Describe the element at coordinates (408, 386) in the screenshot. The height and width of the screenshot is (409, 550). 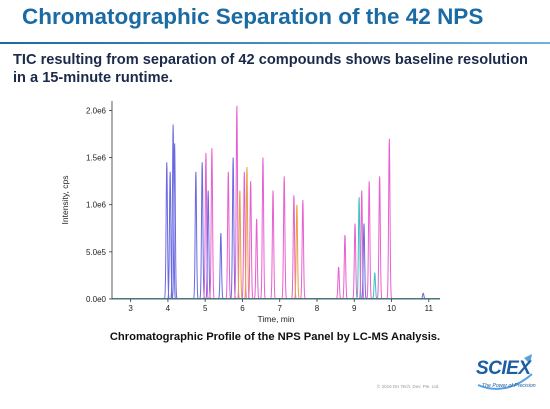
I see `copyright-notice: © 2016 DH Tech. Dev. Pte. Ltd.` at that location.